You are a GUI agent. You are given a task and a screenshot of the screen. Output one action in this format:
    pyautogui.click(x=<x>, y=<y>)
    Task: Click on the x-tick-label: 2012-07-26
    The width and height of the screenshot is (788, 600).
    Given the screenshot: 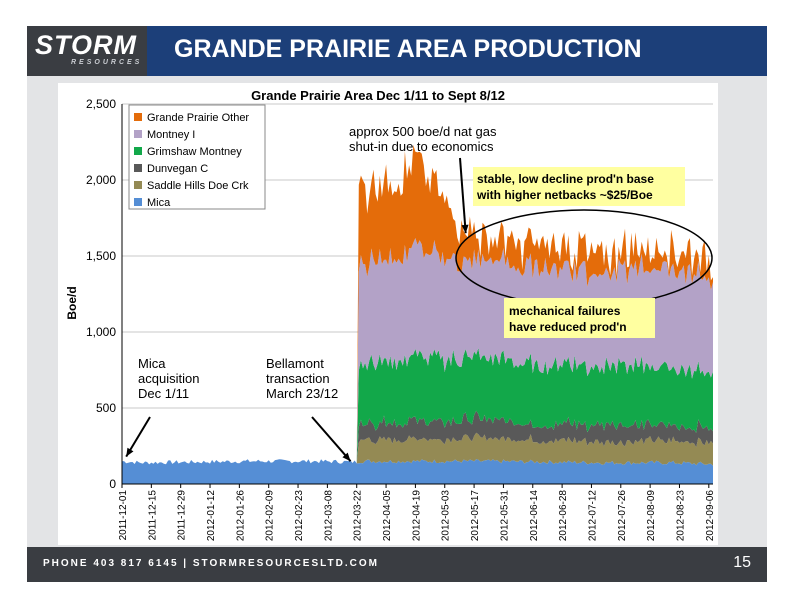 What is the action you would take?
    pyautogui.click(x=622, y=516)
    